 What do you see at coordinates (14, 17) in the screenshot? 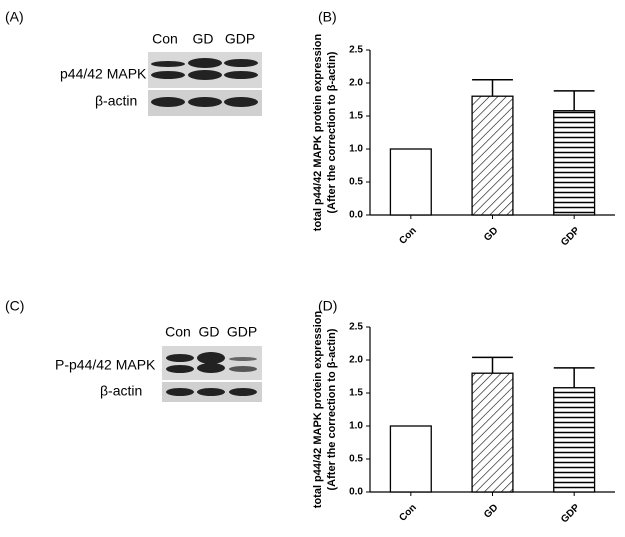
I see `panel-label: (A)` at bounding box center [14, 17].